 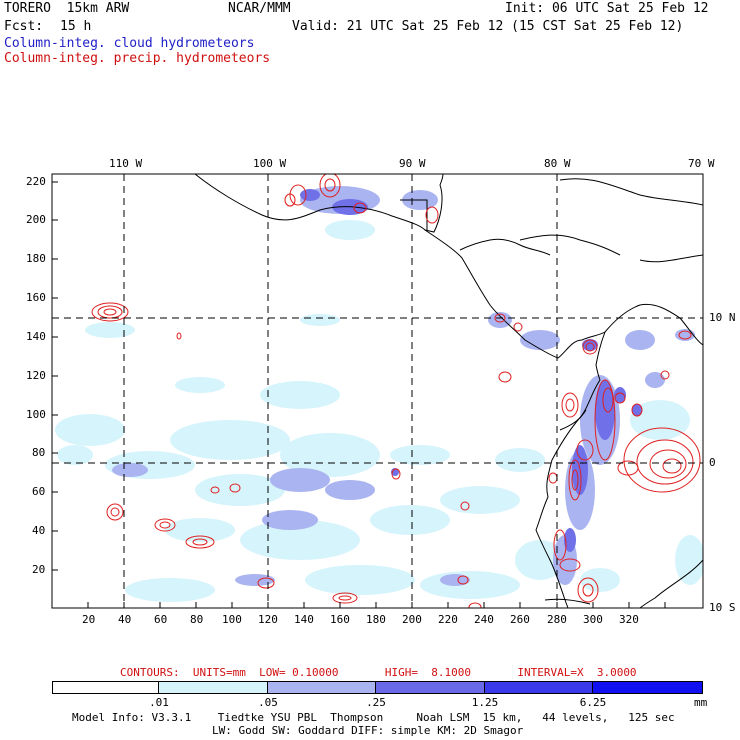 What do you see at coordinates (520, 619) in the screenshot?
I see `x-tick-label: 260` at bounding box center [520, 619].